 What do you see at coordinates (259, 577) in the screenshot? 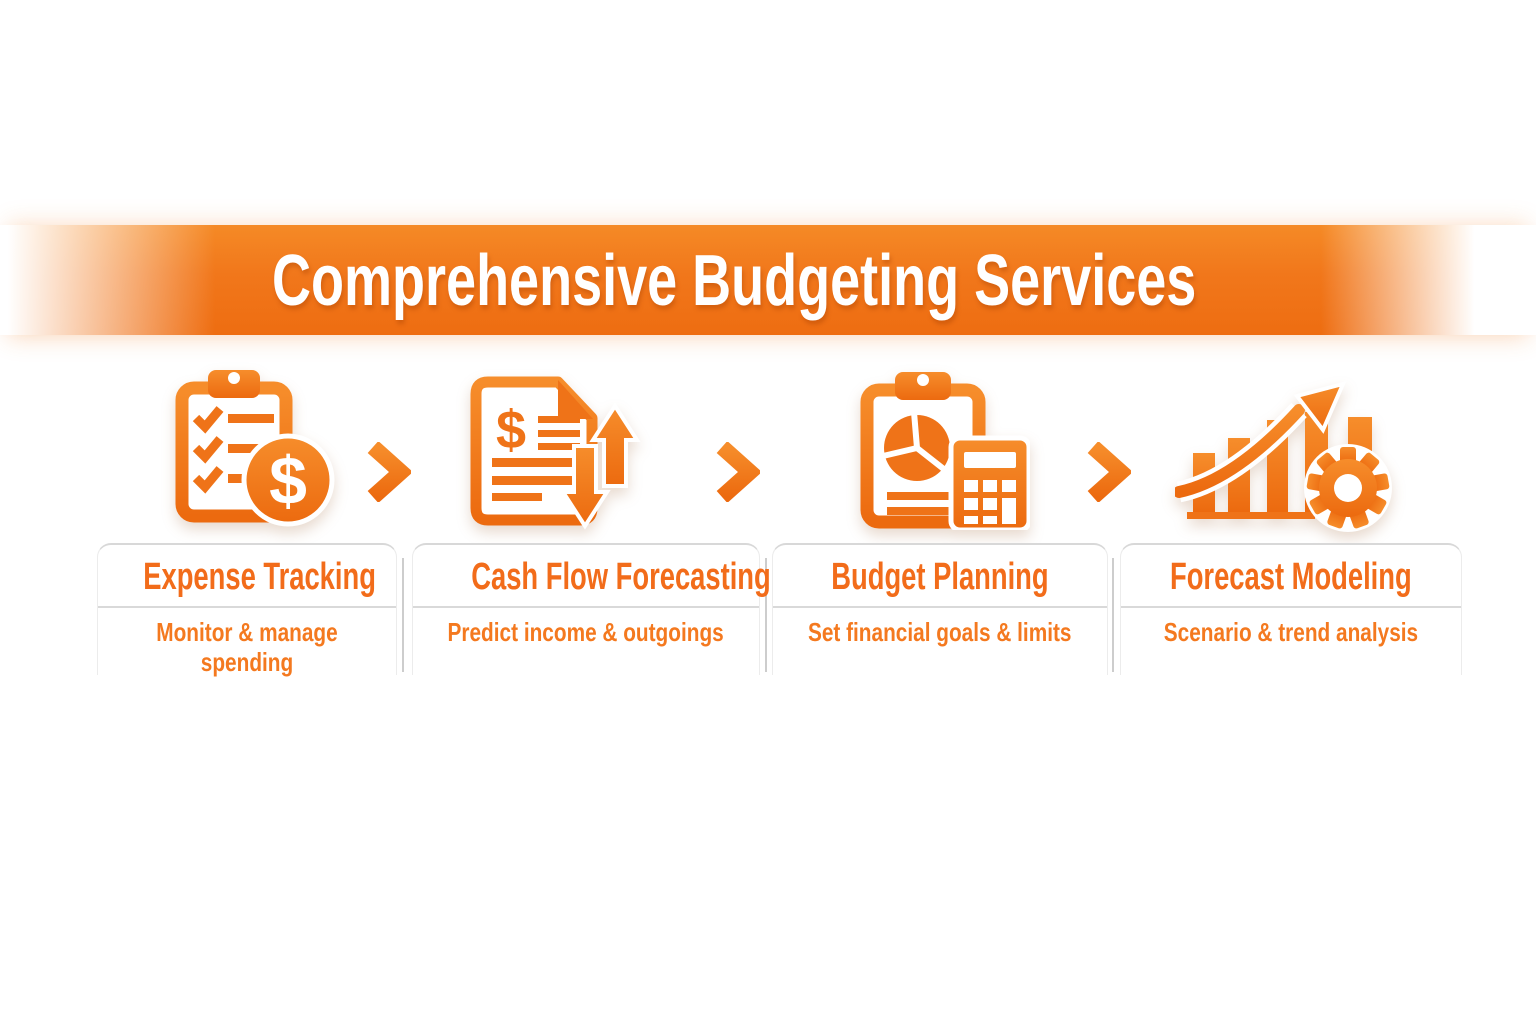
I see `step-title-text: Expense Tracking` at bounding box center [259, 577].